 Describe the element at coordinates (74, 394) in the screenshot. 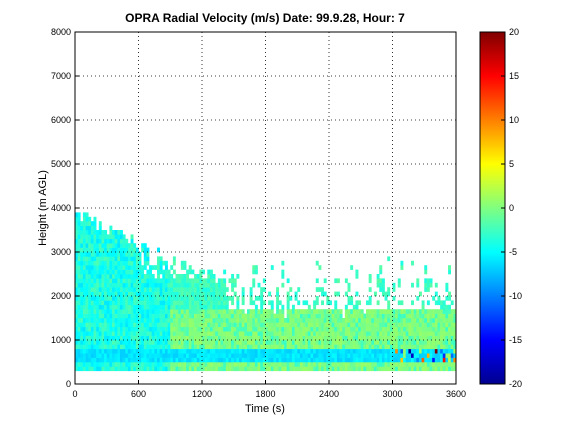

I see `x-tick-label: 0` at that location.